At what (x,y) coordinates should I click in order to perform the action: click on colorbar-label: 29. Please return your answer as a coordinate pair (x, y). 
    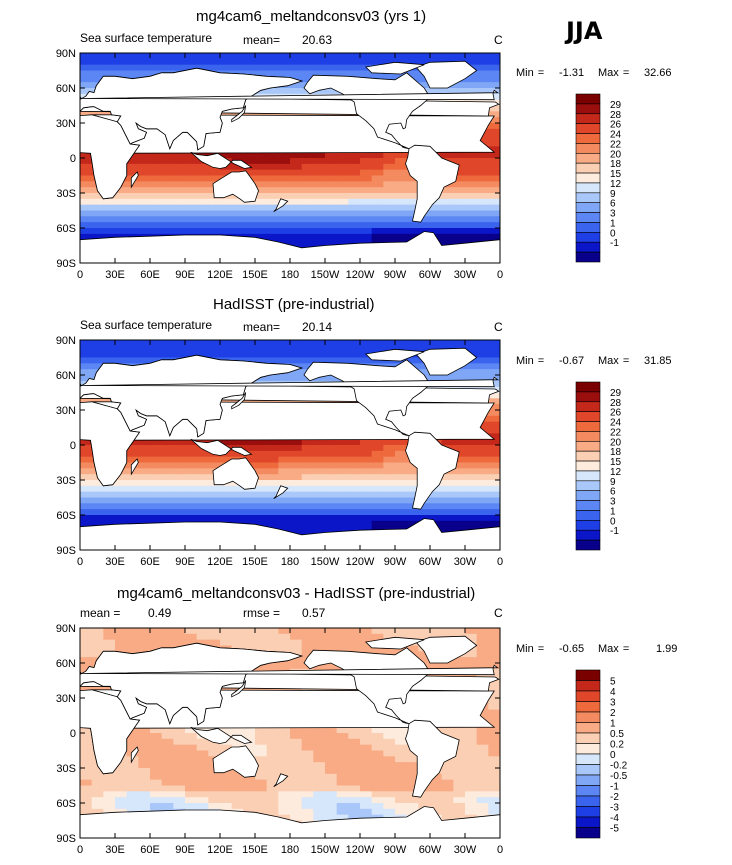
    Looking at the image, I should click on (616, 105).